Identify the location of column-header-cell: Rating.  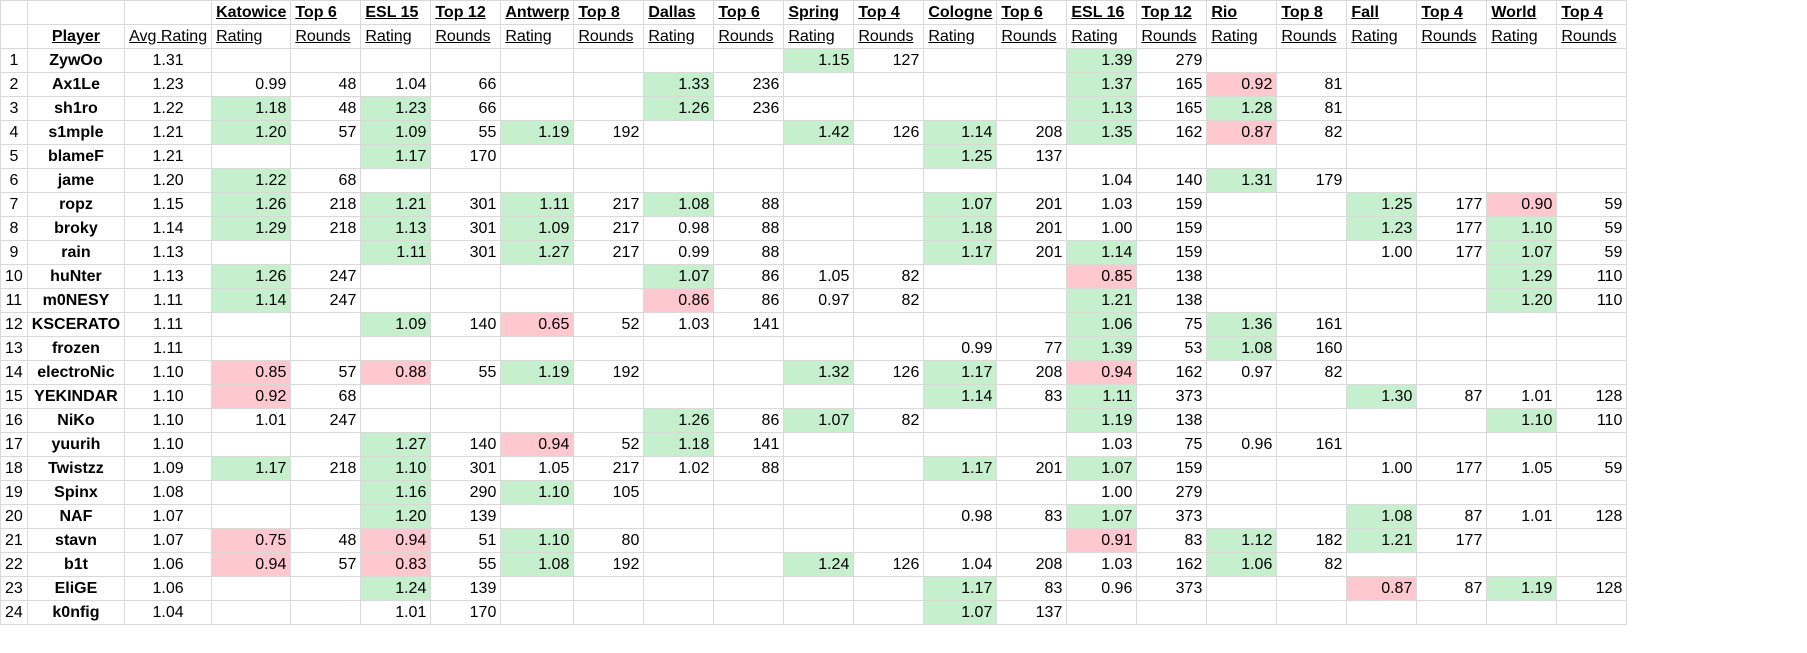
(819, 36).